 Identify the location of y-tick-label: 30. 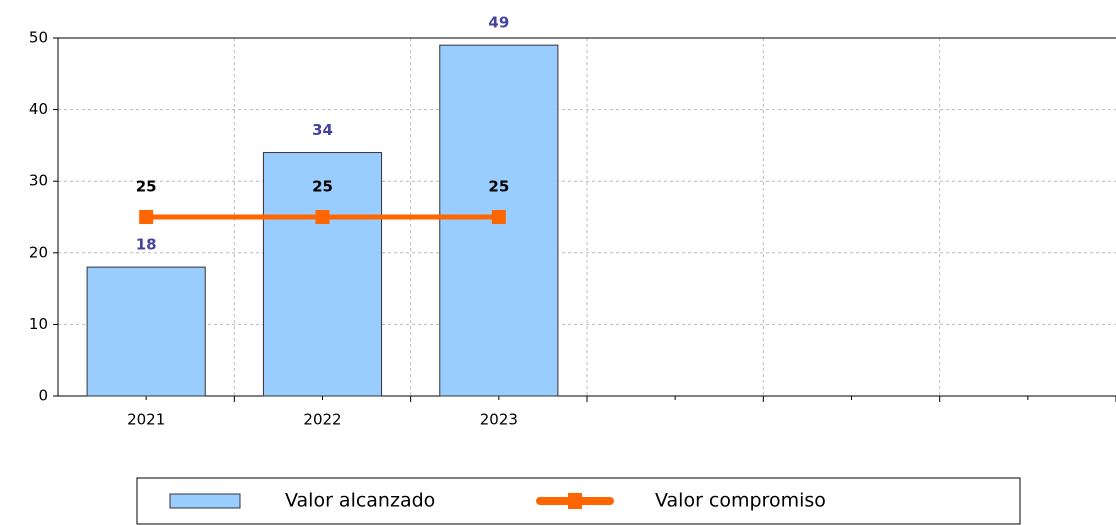
(38, 181).